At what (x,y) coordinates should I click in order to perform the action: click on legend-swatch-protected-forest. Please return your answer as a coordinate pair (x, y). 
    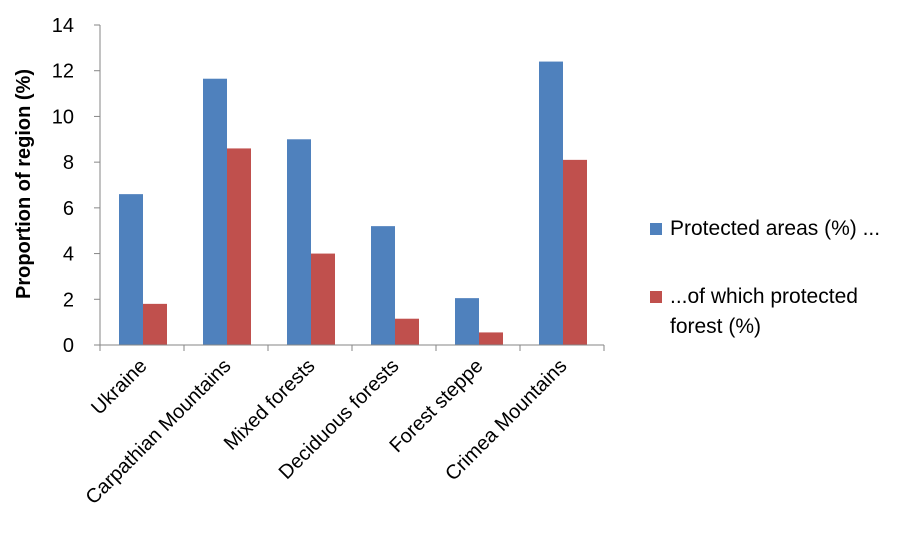
    Looking at the image, I should click on (656, 297).